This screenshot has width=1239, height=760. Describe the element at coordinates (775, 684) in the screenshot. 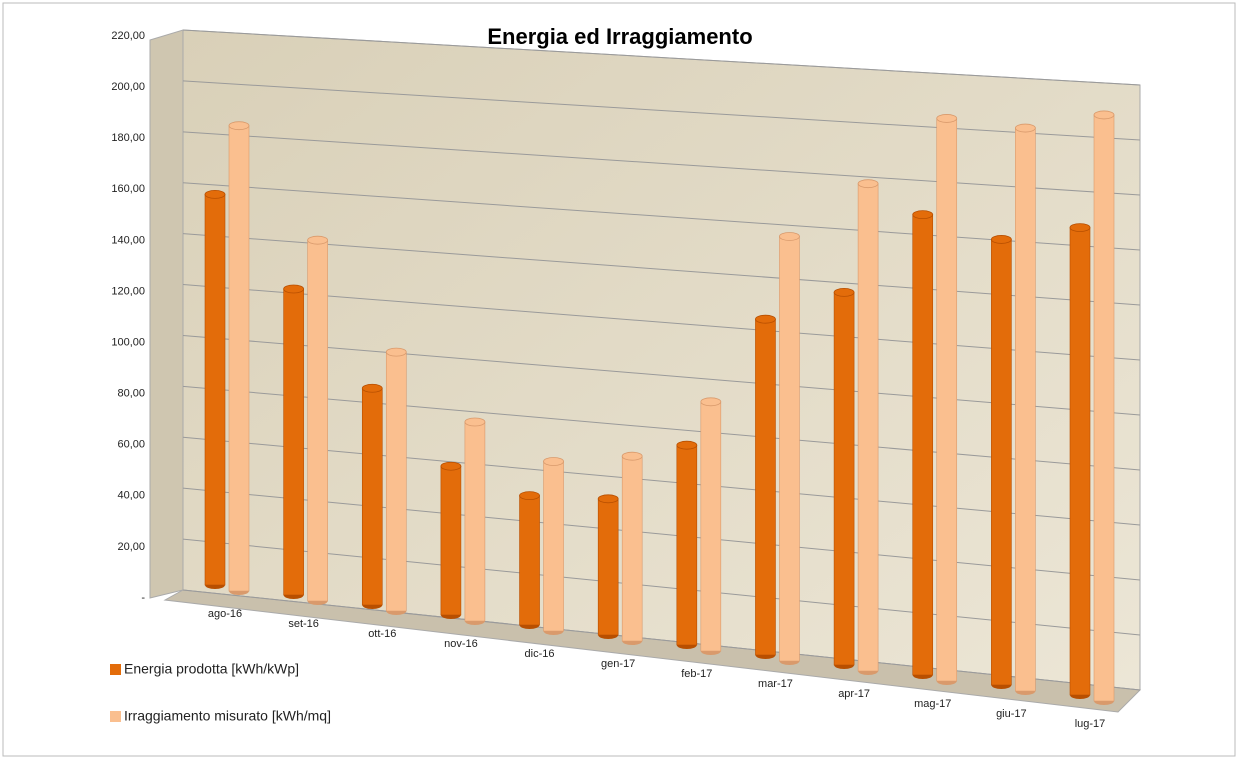

I see `x-tick-label: mar-17` at that location.